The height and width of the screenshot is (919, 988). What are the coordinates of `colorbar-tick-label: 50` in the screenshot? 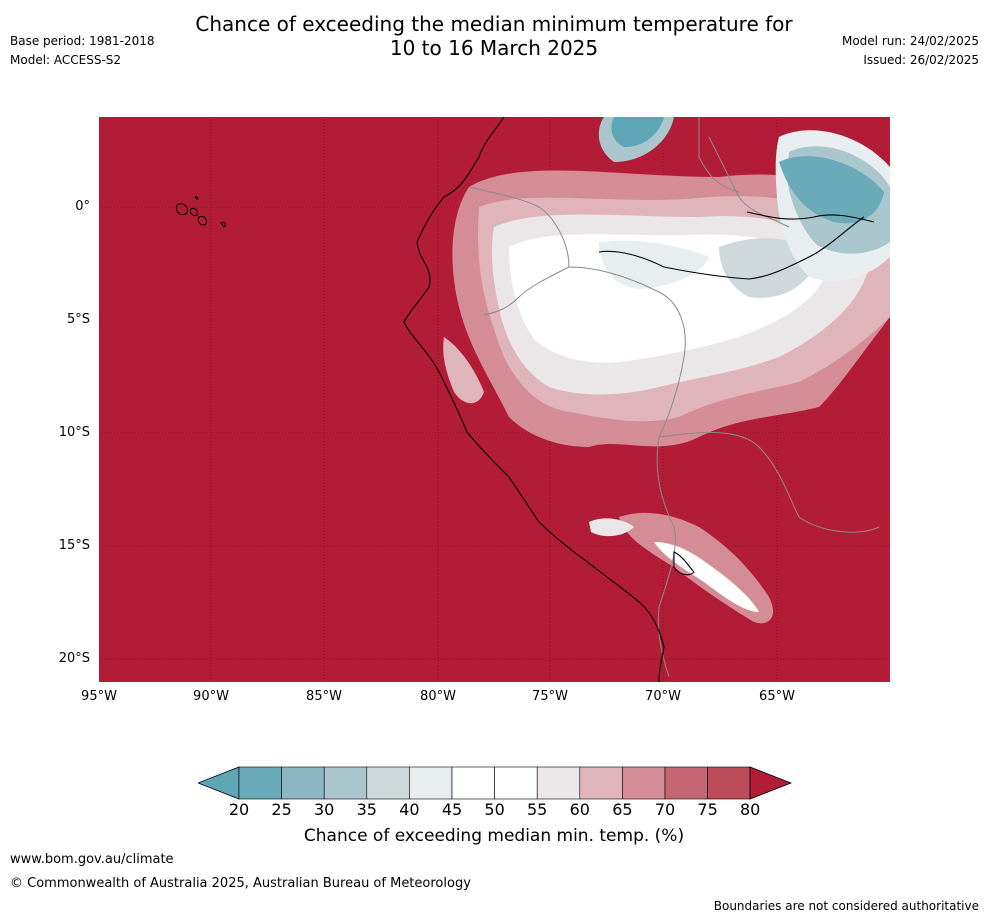 It's located at (494, 809).